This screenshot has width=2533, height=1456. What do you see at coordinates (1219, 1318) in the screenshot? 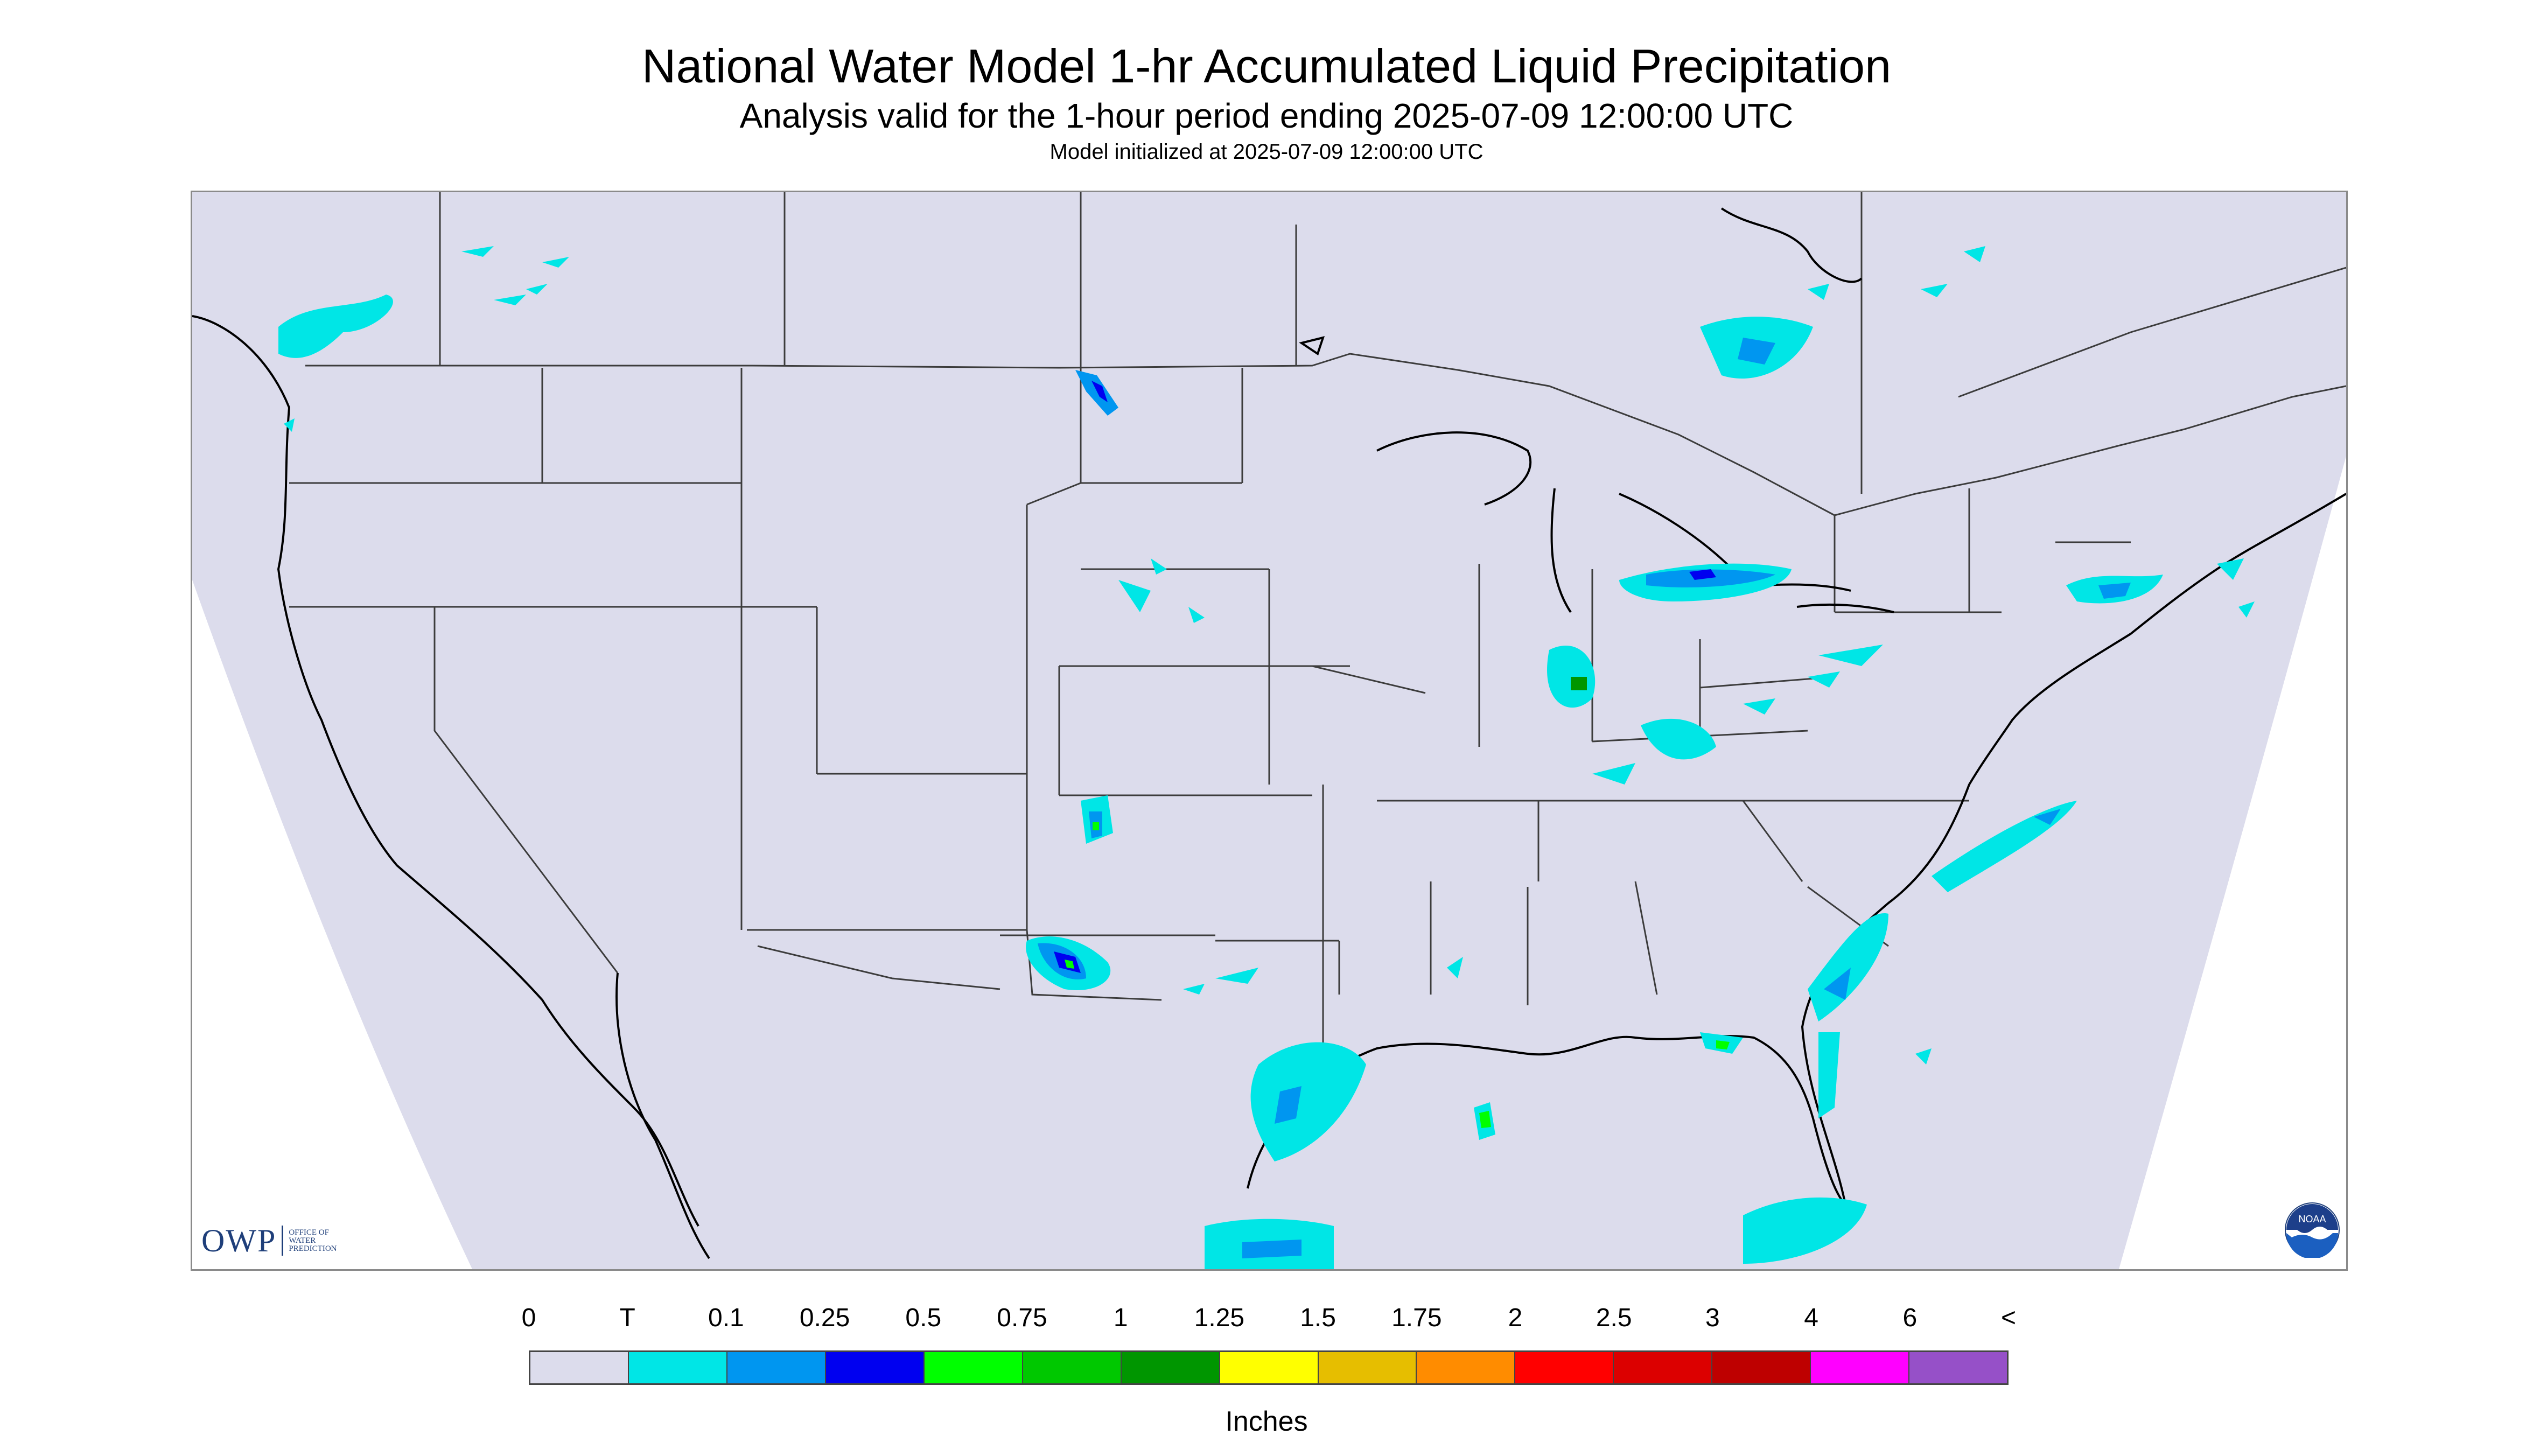
I see `legend-tick-label: 1.25` at bounding box center [1219, 1318].